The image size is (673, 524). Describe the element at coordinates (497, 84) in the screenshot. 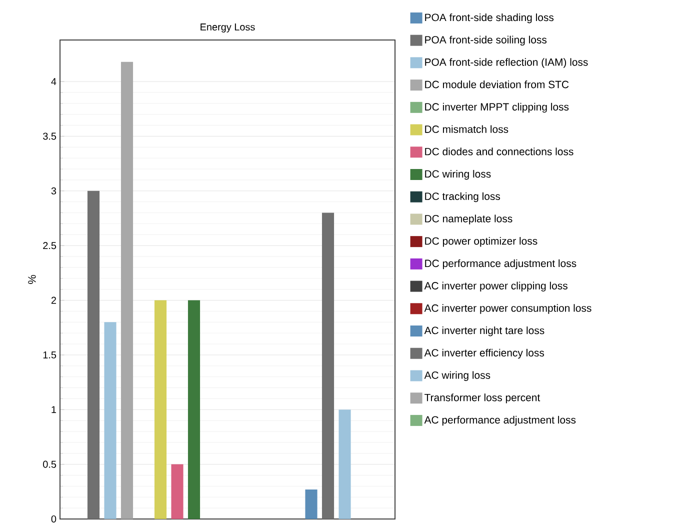

I see `legend-label: DC module deviation from STC` at that location.